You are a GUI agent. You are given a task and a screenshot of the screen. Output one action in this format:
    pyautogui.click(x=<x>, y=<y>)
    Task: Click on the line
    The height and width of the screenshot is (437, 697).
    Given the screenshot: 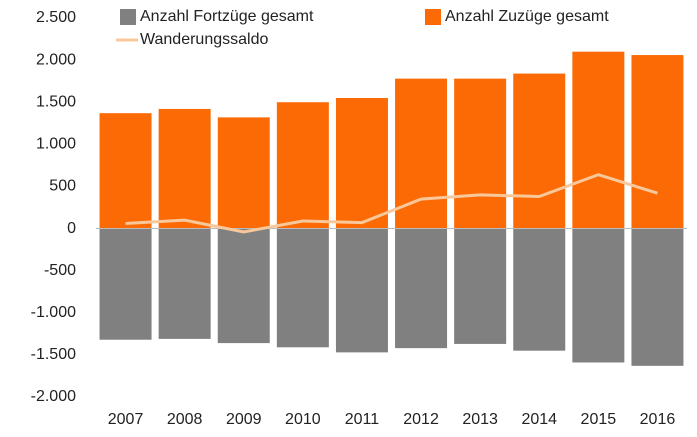 What is the action you would take?
    pyautogui.click(x=391, y=203)
    